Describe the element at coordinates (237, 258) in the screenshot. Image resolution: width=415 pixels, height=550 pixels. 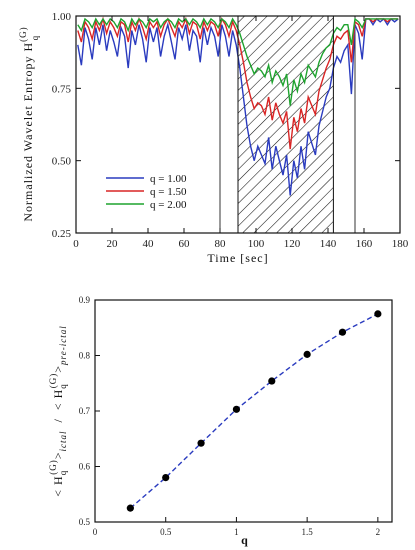
I see `x-axis-label: Time [sec]` at that location.